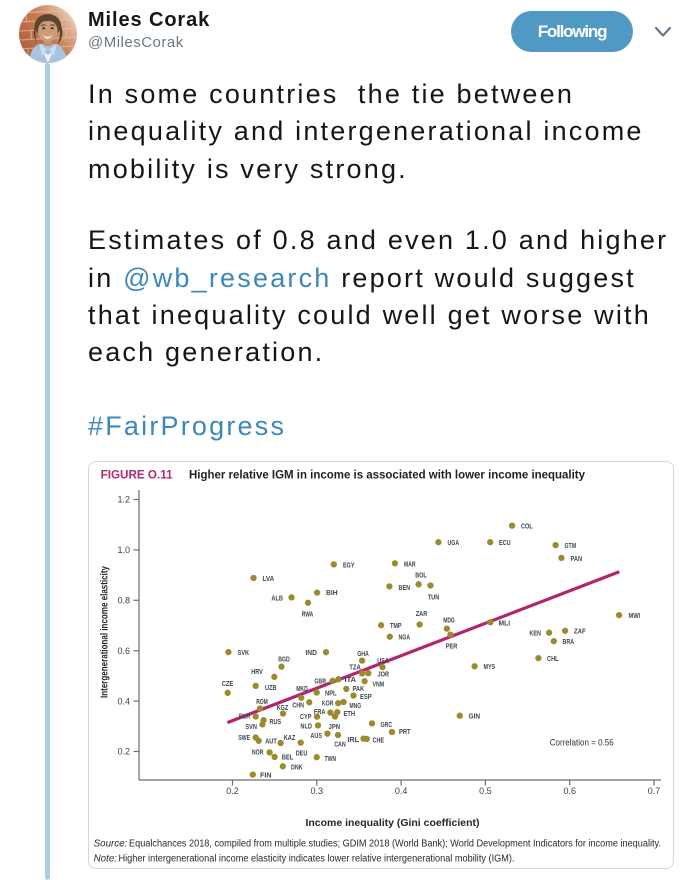  I want to click on svg-text: RUS, so click(276, 721).